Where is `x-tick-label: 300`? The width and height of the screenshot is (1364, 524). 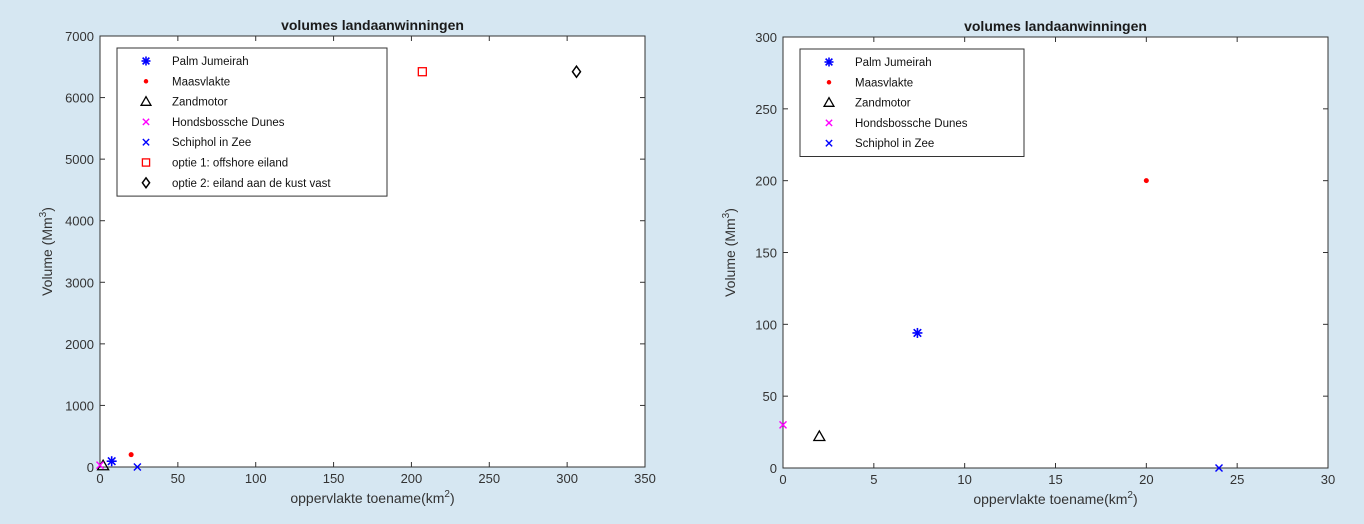 x-tick-label: 300 is located at coordinates (567, 478).